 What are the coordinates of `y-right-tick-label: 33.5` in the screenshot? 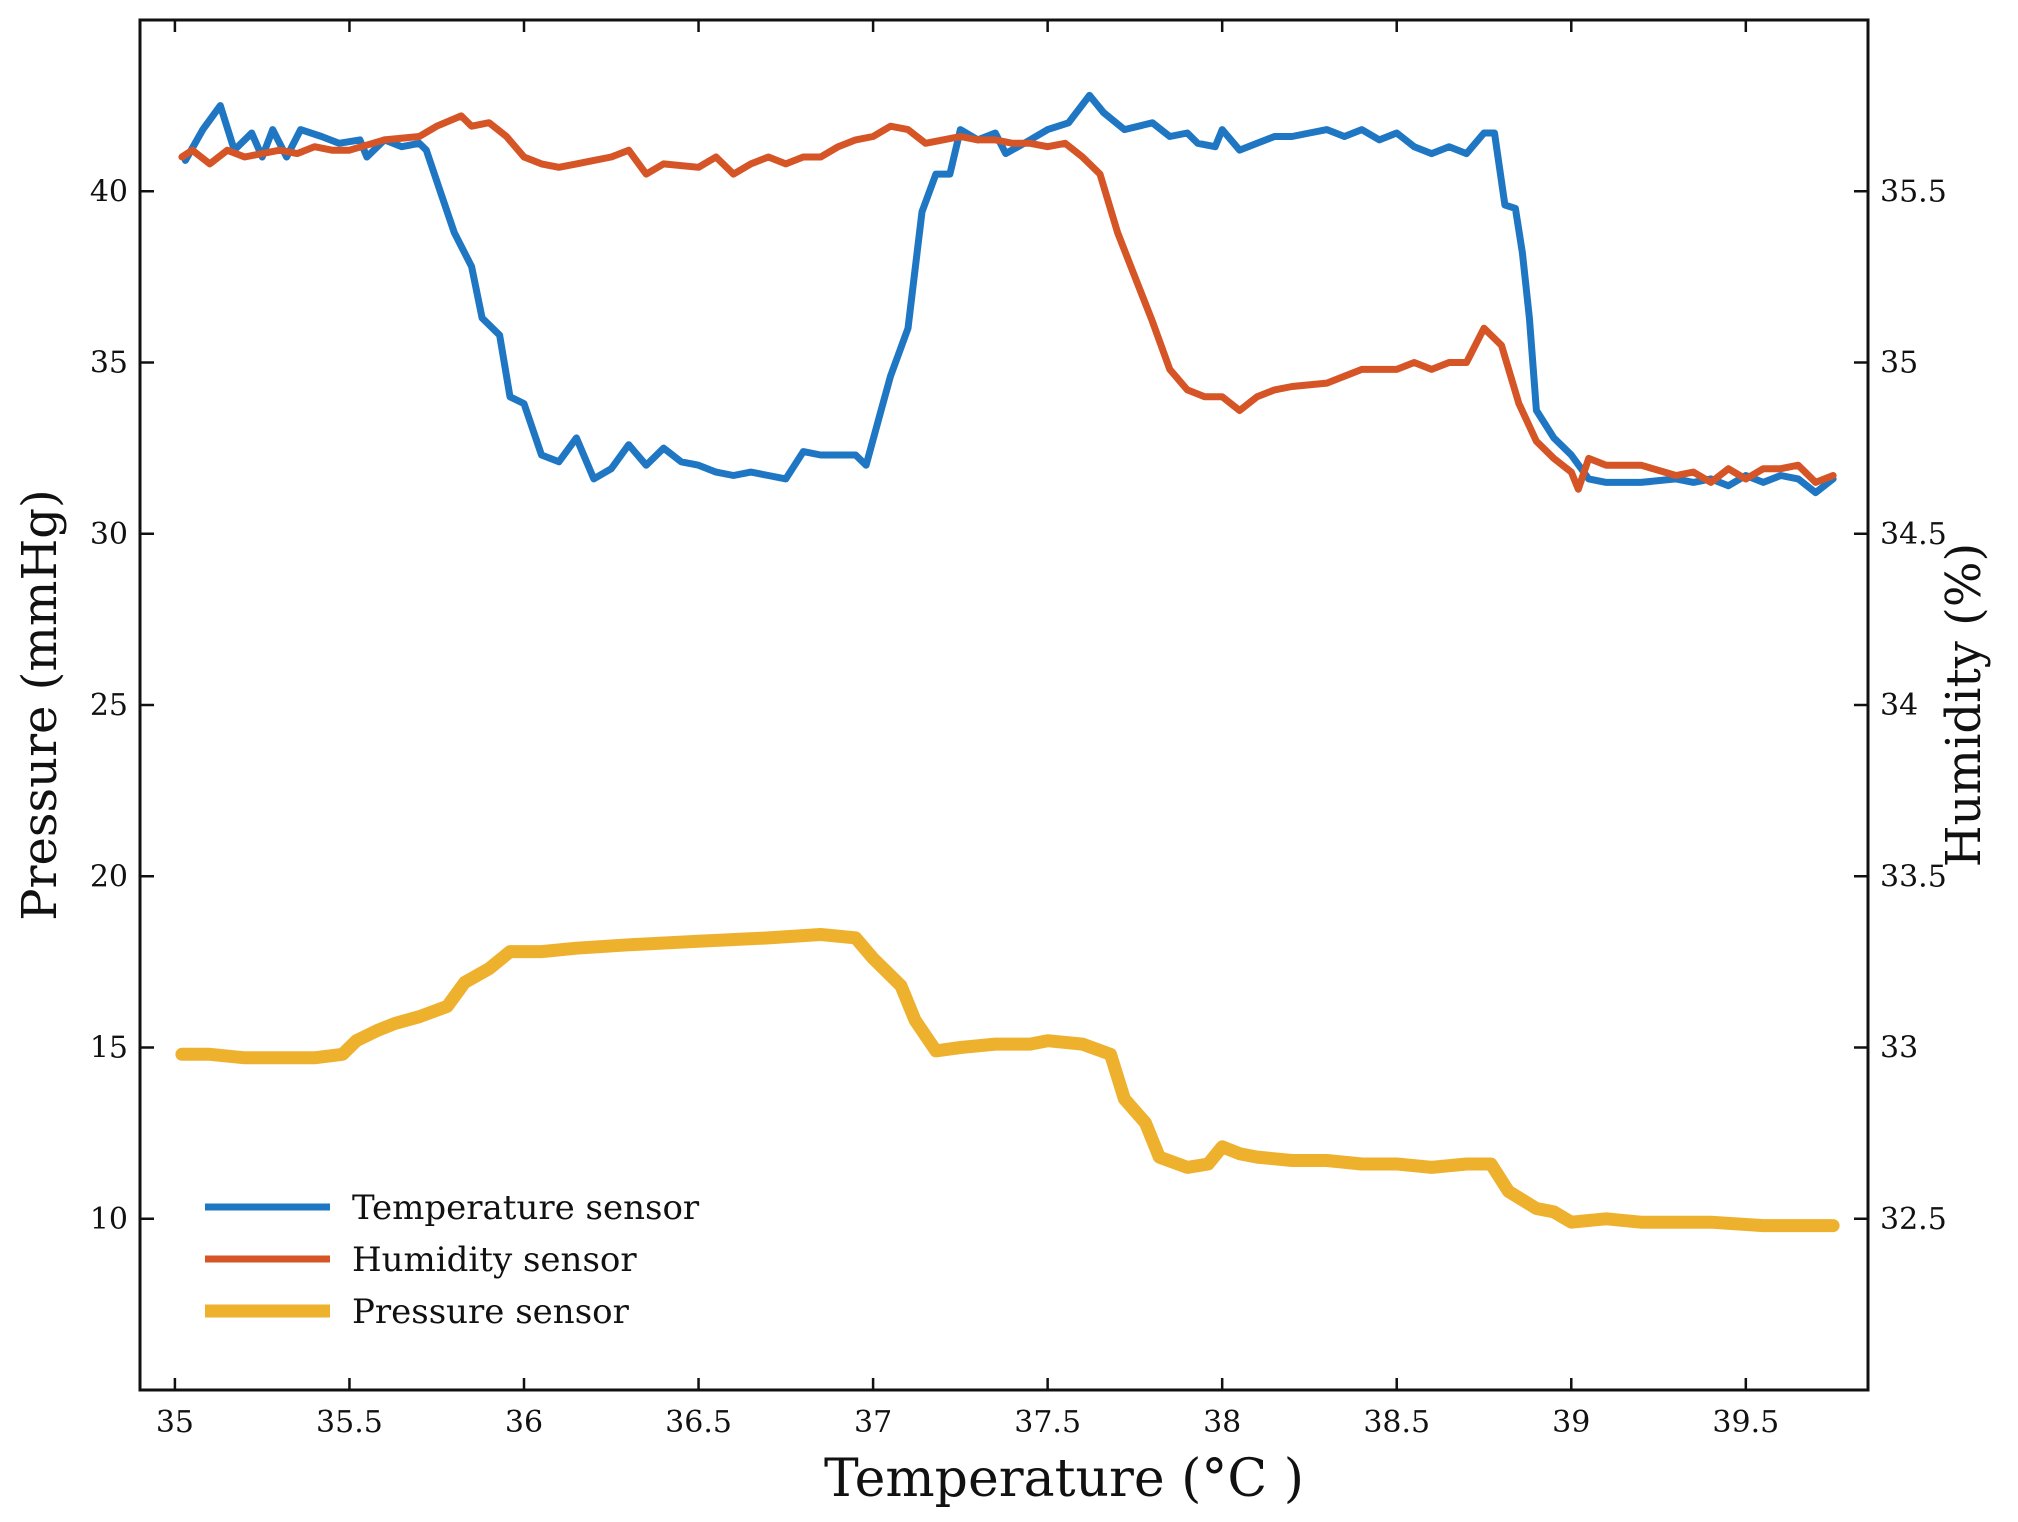 It's located at (1913, 876).